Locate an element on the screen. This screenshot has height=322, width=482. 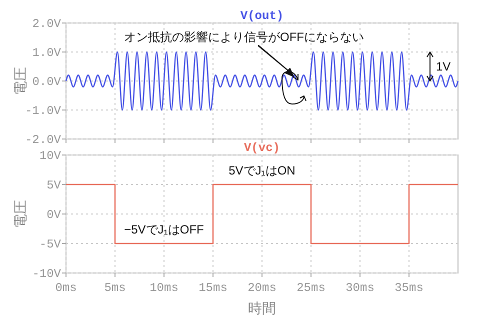
x-tick-label: 15ms is located at coordinates (213, 288).